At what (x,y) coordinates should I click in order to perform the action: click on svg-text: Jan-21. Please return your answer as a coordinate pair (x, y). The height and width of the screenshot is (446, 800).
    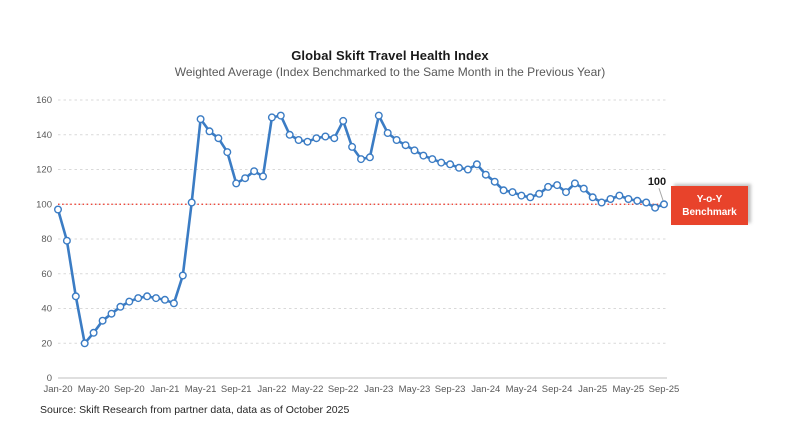
    Looking at the image, I should click on (164, 389).